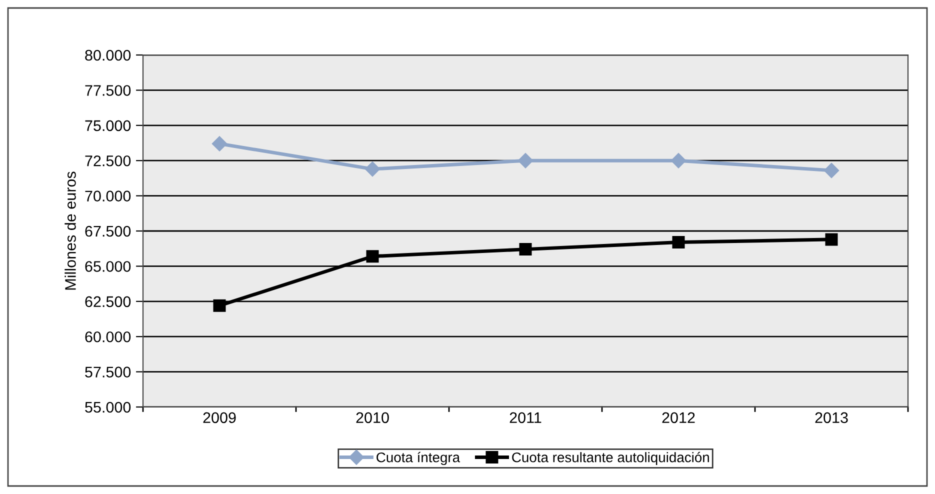  Describe the element at coordinates (418, 459) in the screenshot. I see `legend-label: Cuota íntegra` at that location.